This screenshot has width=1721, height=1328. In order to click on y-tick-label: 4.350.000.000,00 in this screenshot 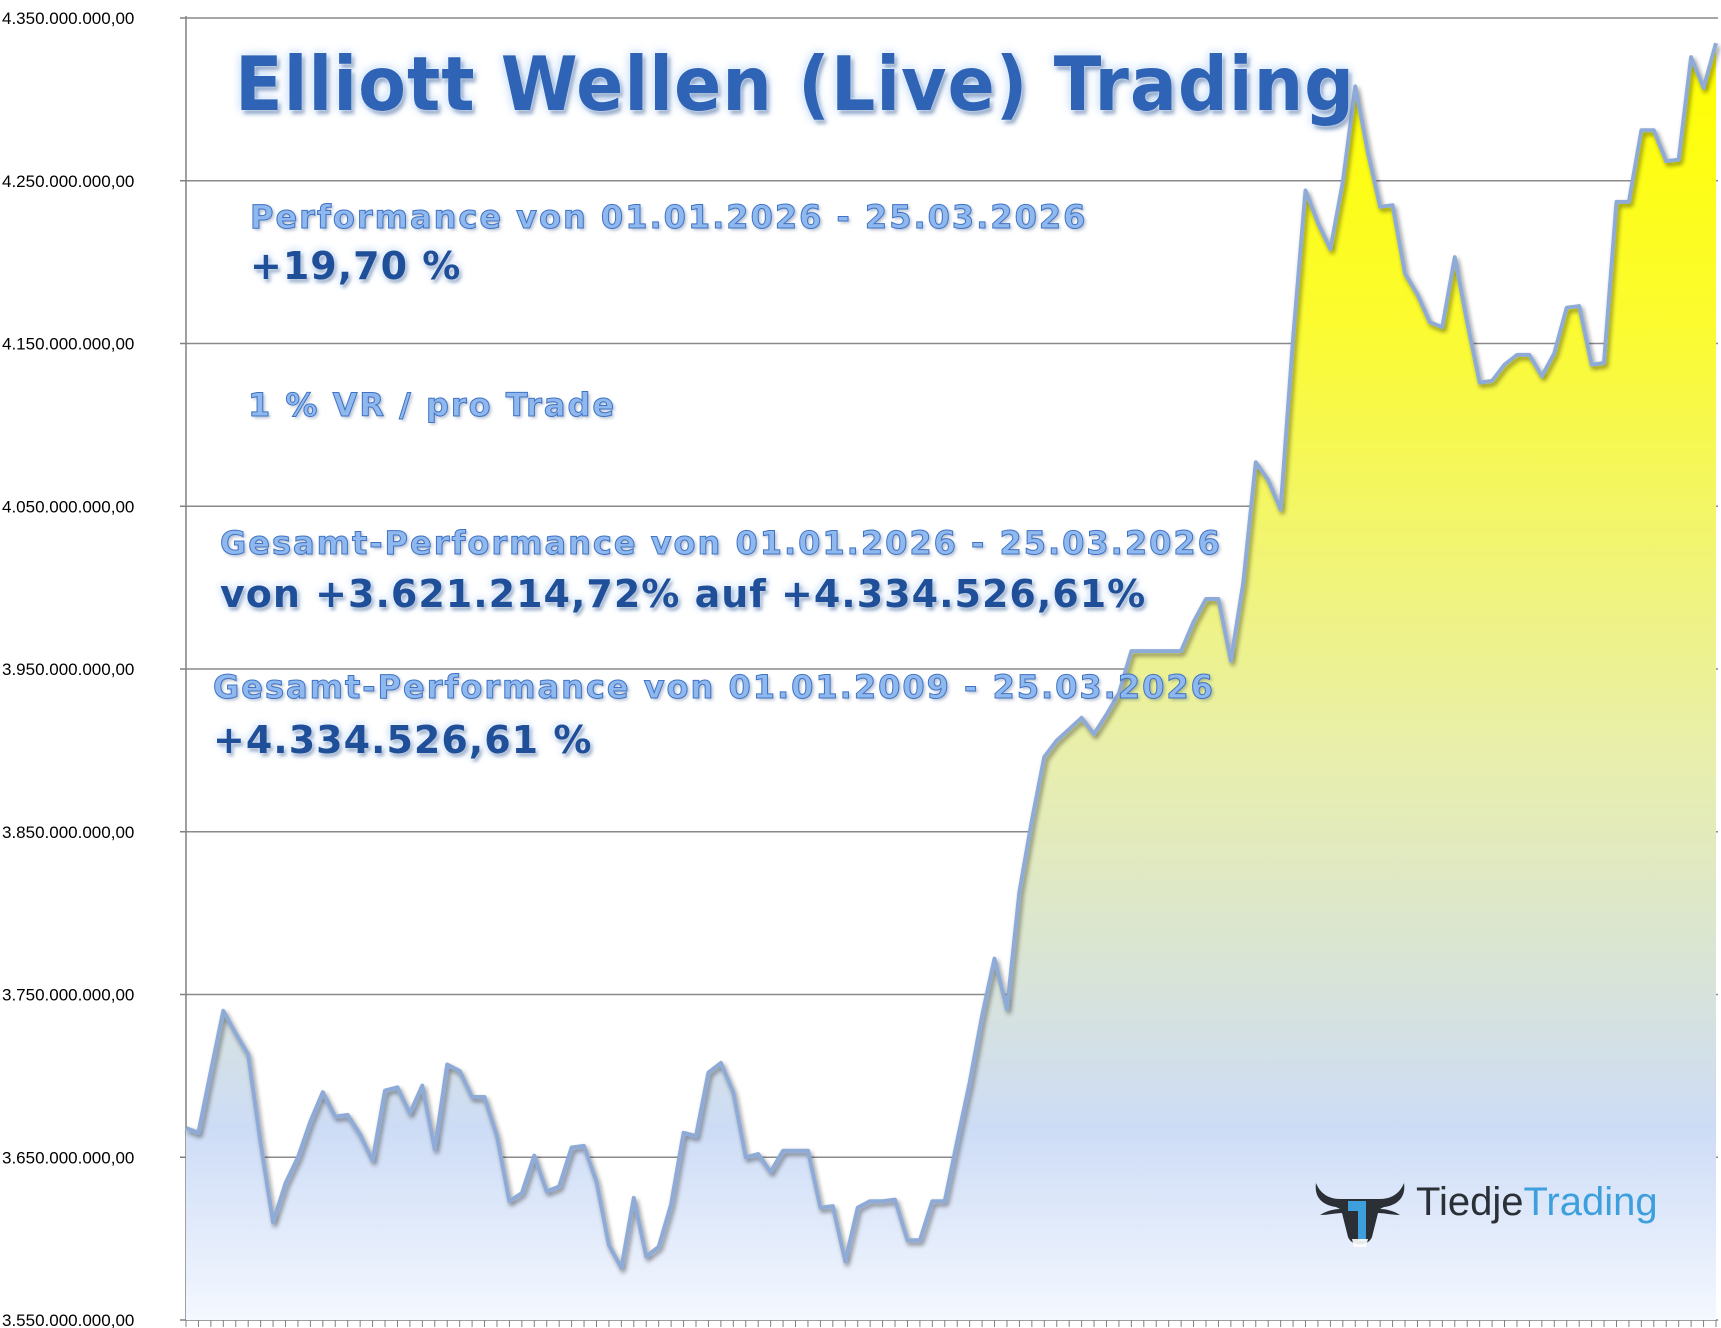, I will do `click(68, 18)`.